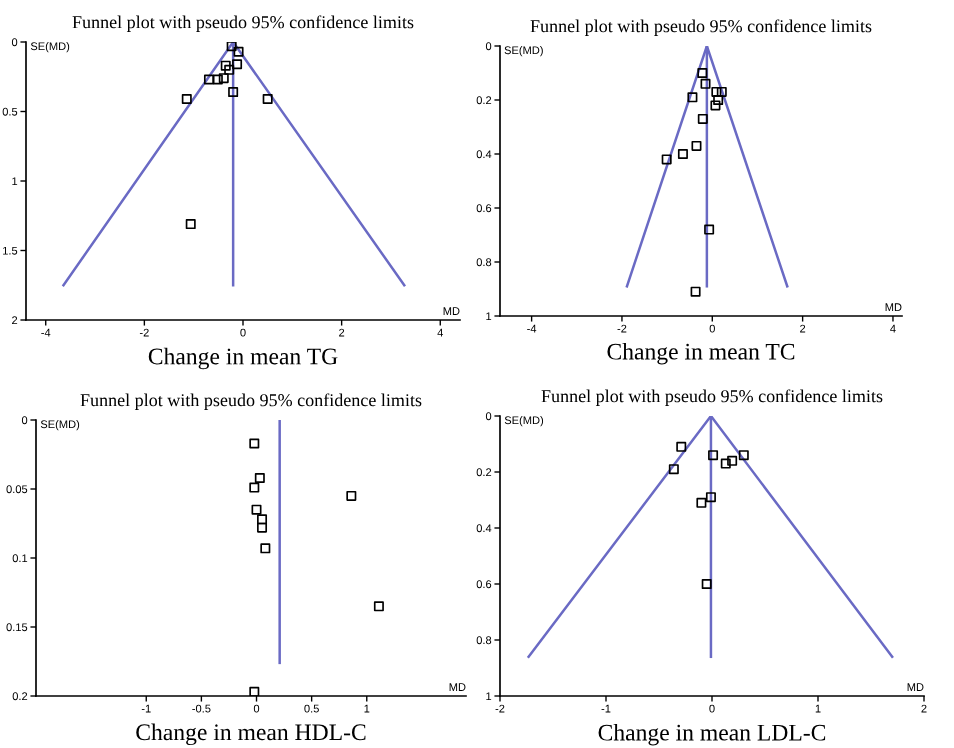 This screenshot has height=748, width=954. I want to click on text: Change in mean HDL-C, so click(251, 734).